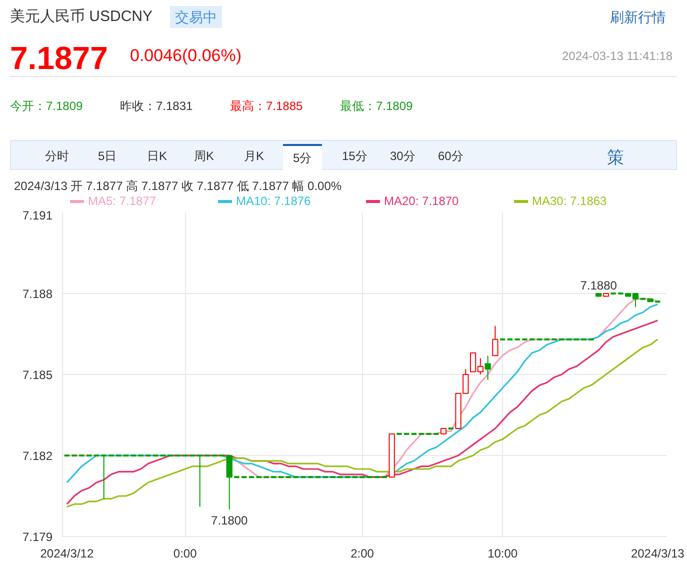  What do you see at coordinates (204, 156) in the screenshot?
I see `text: 周K` at bounding box center [204, 156].